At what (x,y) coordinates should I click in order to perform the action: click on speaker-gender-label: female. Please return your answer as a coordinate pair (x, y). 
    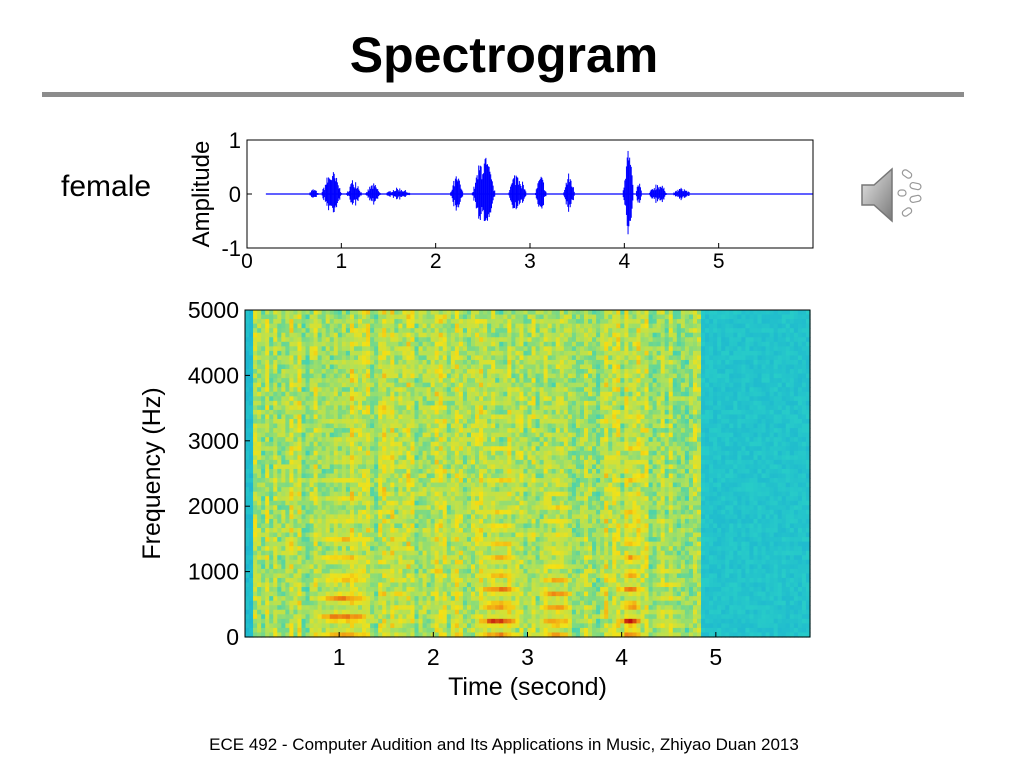
    Looking at the image, I should click on (106, 186).